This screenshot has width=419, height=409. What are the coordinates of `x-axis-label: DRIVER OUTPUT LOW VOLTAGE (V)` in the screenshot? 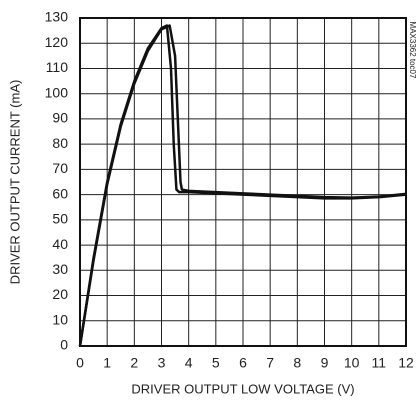 It's located at (242, 388).